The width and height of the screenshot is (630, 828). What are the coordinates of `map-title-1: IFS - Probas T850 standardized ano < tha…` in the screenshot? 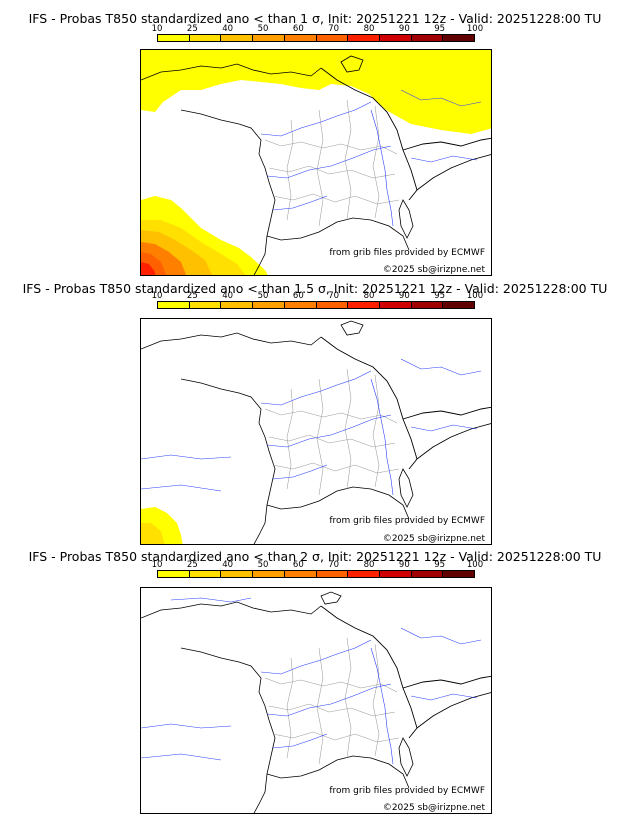 It's located at (315, 18).